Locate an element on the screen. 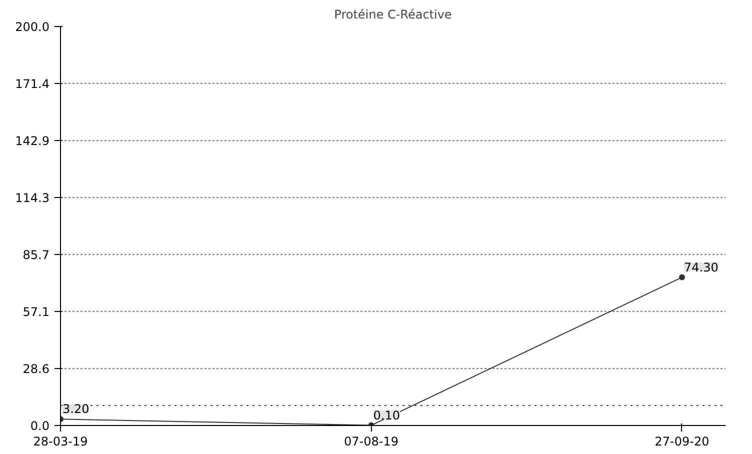  text: 74.30 is located at coordinates (701, 267).